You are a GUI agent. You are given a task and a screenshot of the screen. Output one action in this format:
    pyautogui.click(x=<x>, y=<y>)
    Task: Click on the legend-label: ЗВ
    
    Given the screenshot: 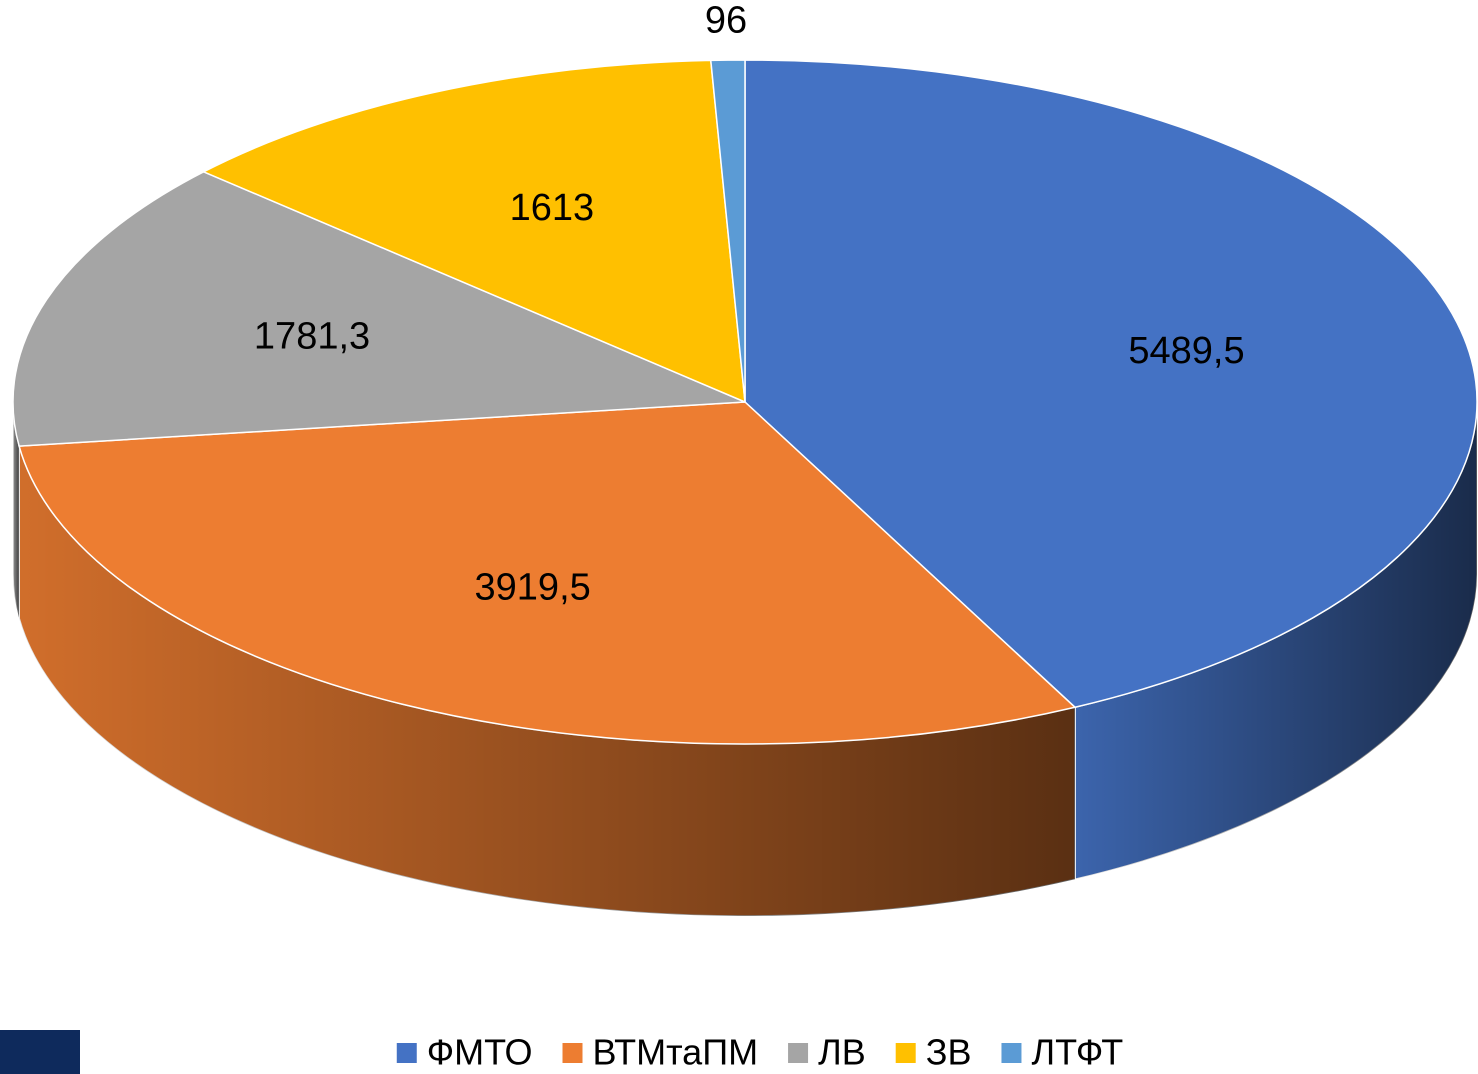 What is the action you would take?
    pyautogui.click(x=949, y=1052)
    